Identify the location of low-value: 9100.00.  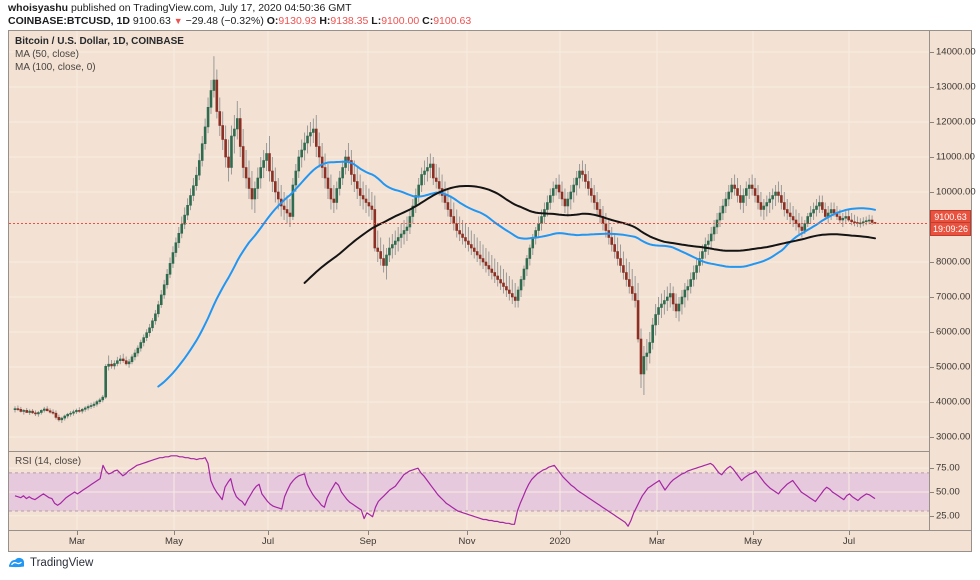
(400, 21).